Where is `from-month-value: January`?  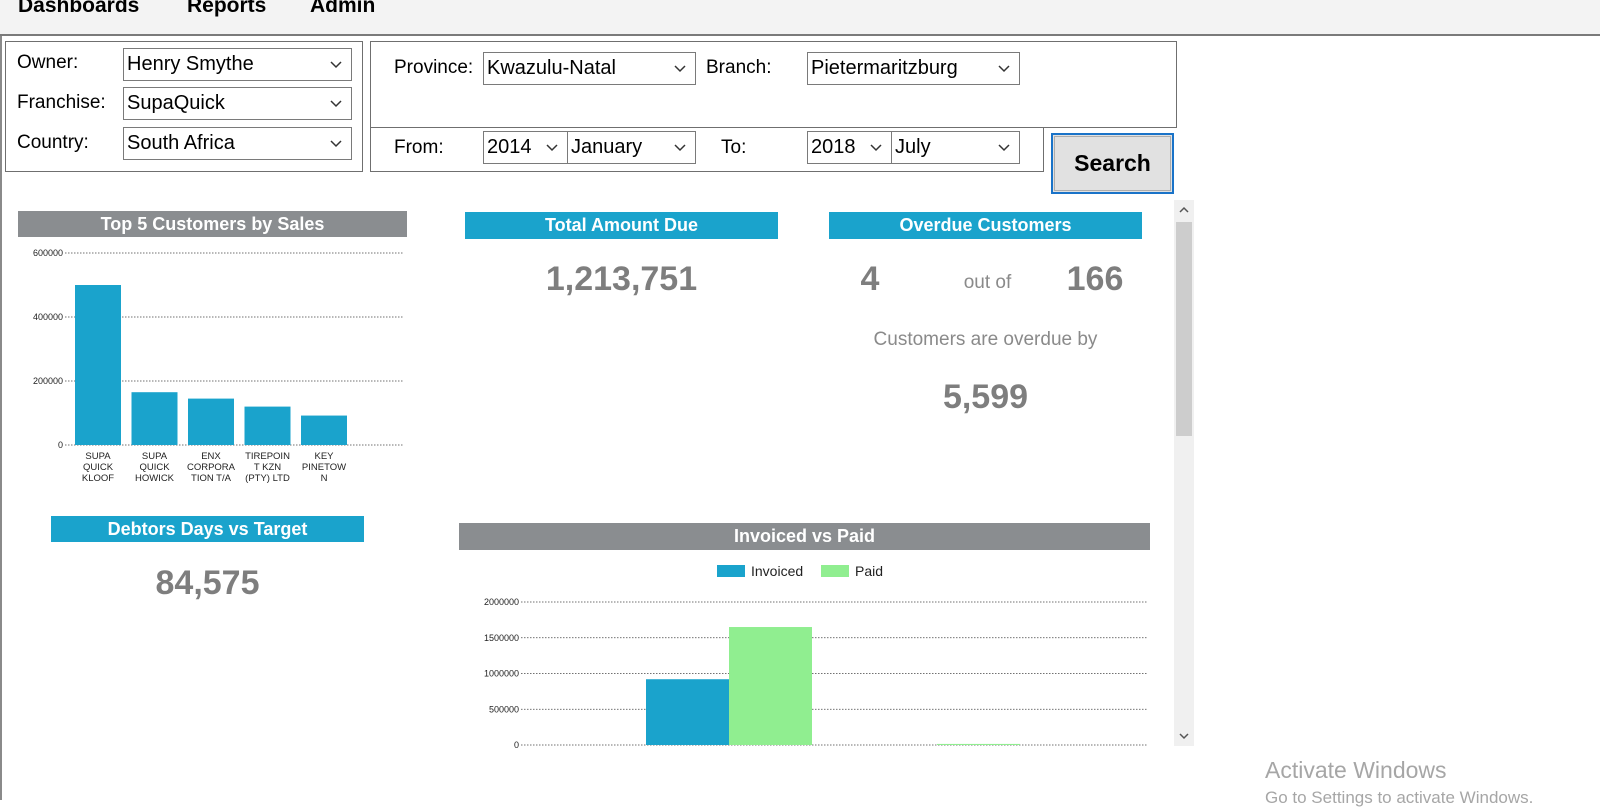
from-month-value: January is located at coordinates (607, 147).